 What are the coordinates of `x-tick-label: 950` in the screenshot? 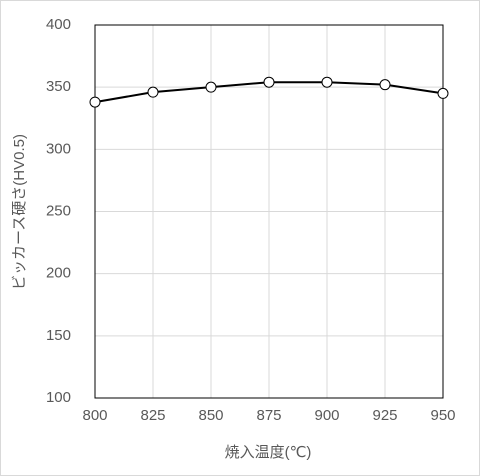 It's located at (442, 415).